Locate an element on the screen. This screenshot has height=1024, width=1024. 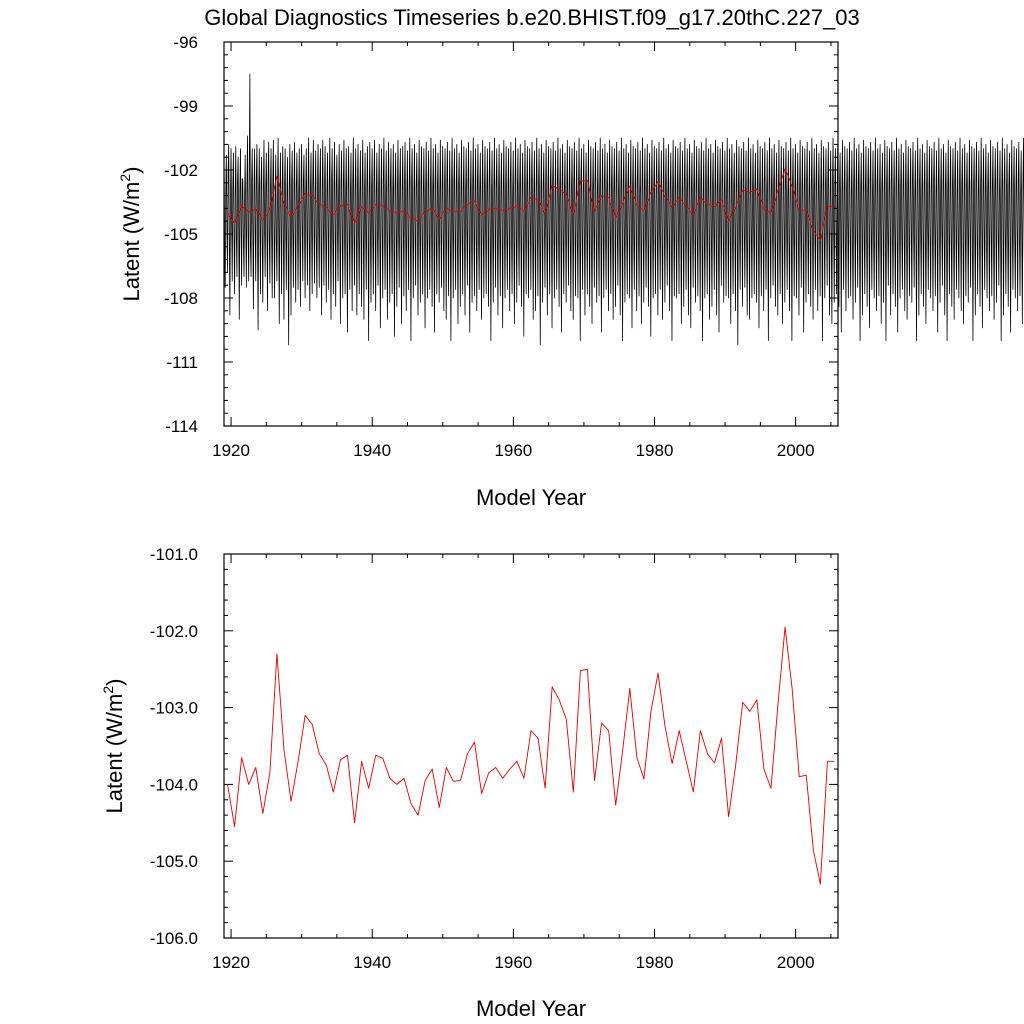
y-tick-label: -111 is located at coordinates (182, 362).